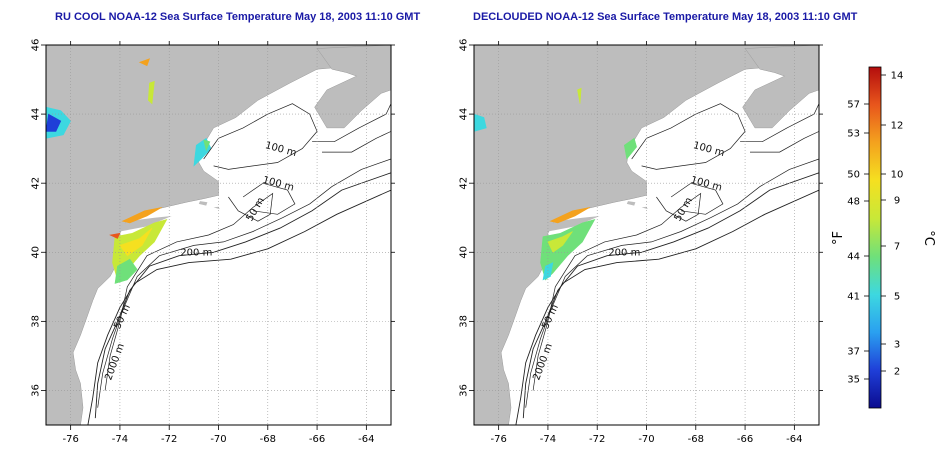 This screenshot has height=475, width=950. I want to click on celsius-tick-label: 7, so click(897, 247).